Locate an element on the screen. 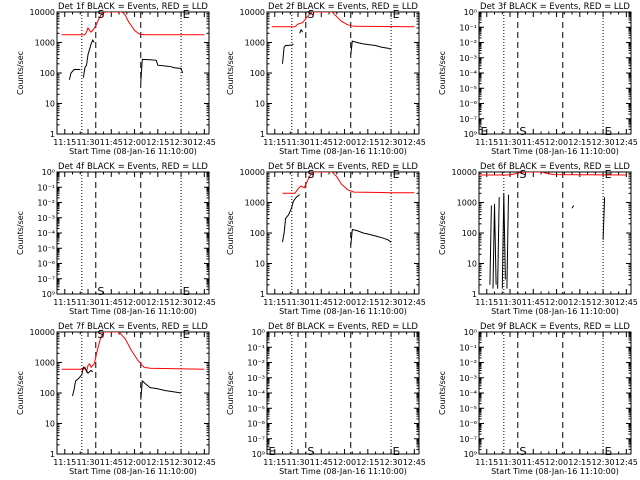  chart-title: Det 5f BLACK = Events, RED = LLD is located at coordinates (343, 167).